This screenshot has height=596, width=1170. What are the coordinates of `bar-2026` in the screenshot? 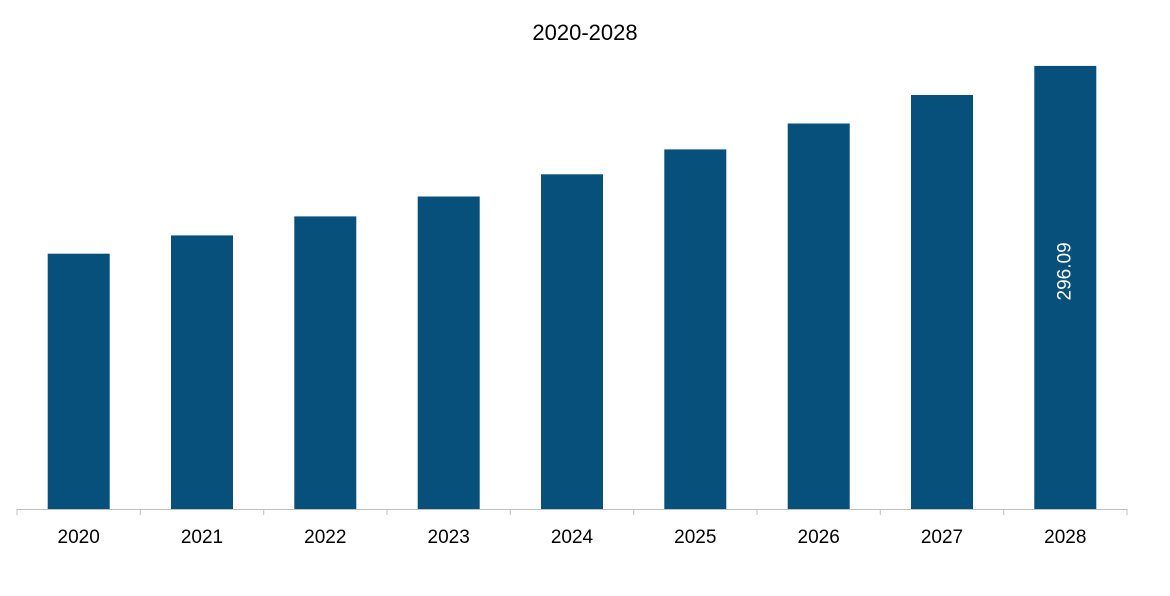 It's located at (818, 316).